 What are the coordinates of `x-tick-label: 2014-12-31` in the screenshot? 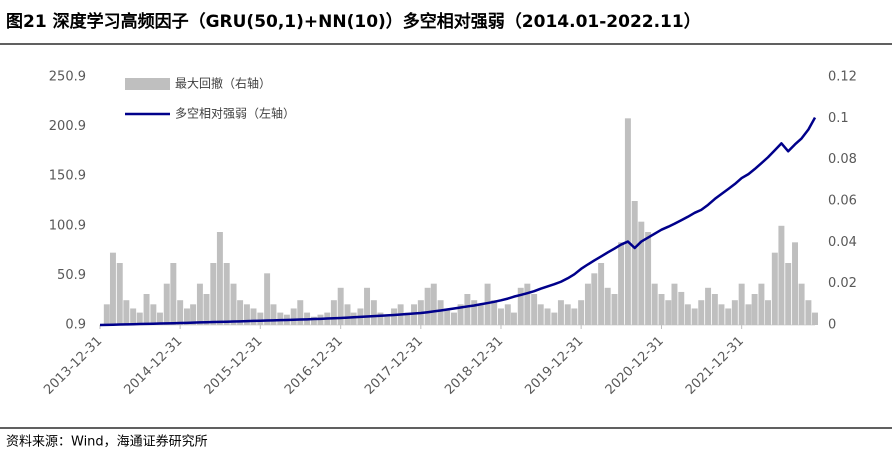 It's located at (153, 366).